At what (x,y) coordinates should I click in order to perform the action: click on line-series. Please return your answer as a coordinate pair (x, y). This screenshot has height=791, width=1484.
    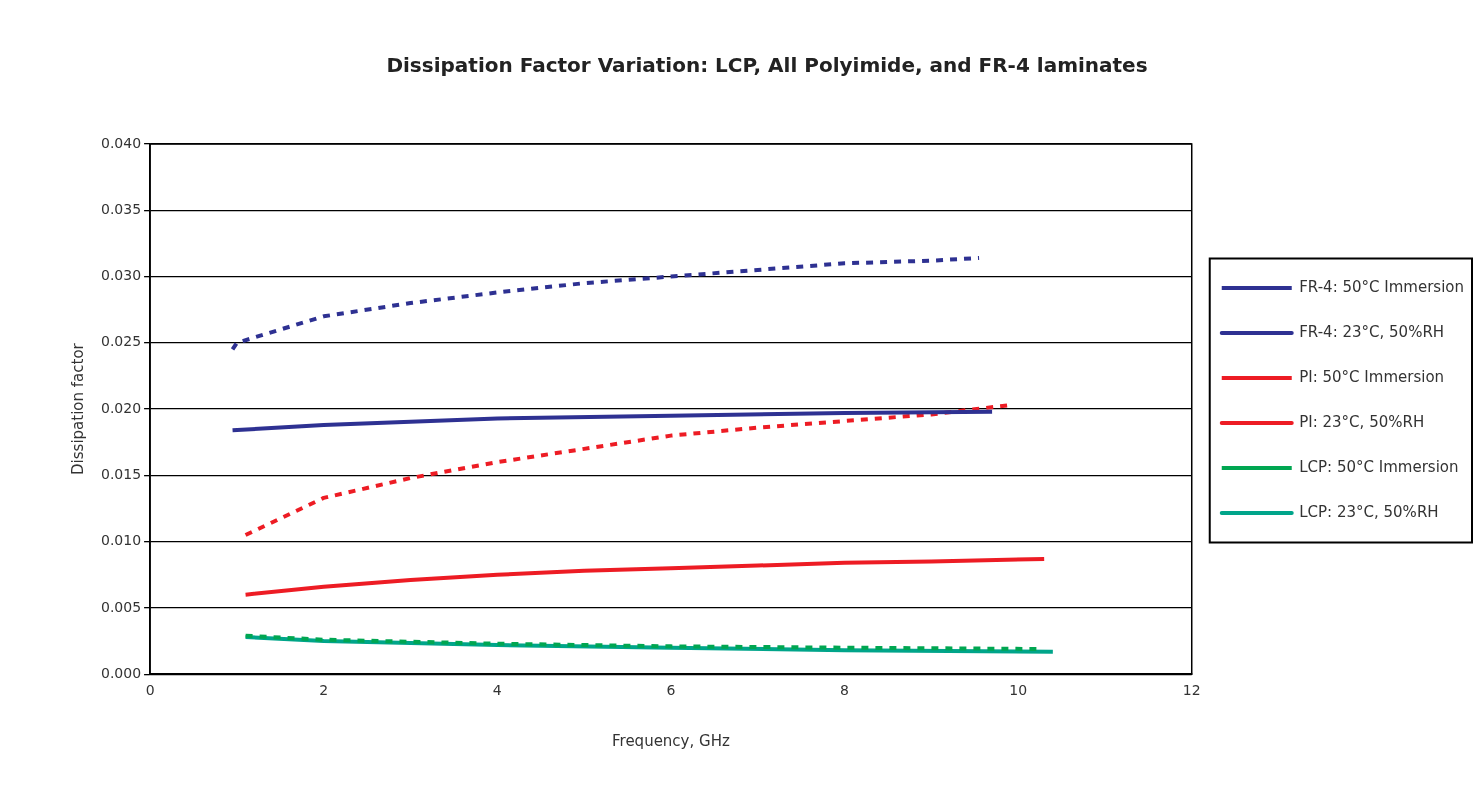
    Looking at the image, I should click on (606, 303).